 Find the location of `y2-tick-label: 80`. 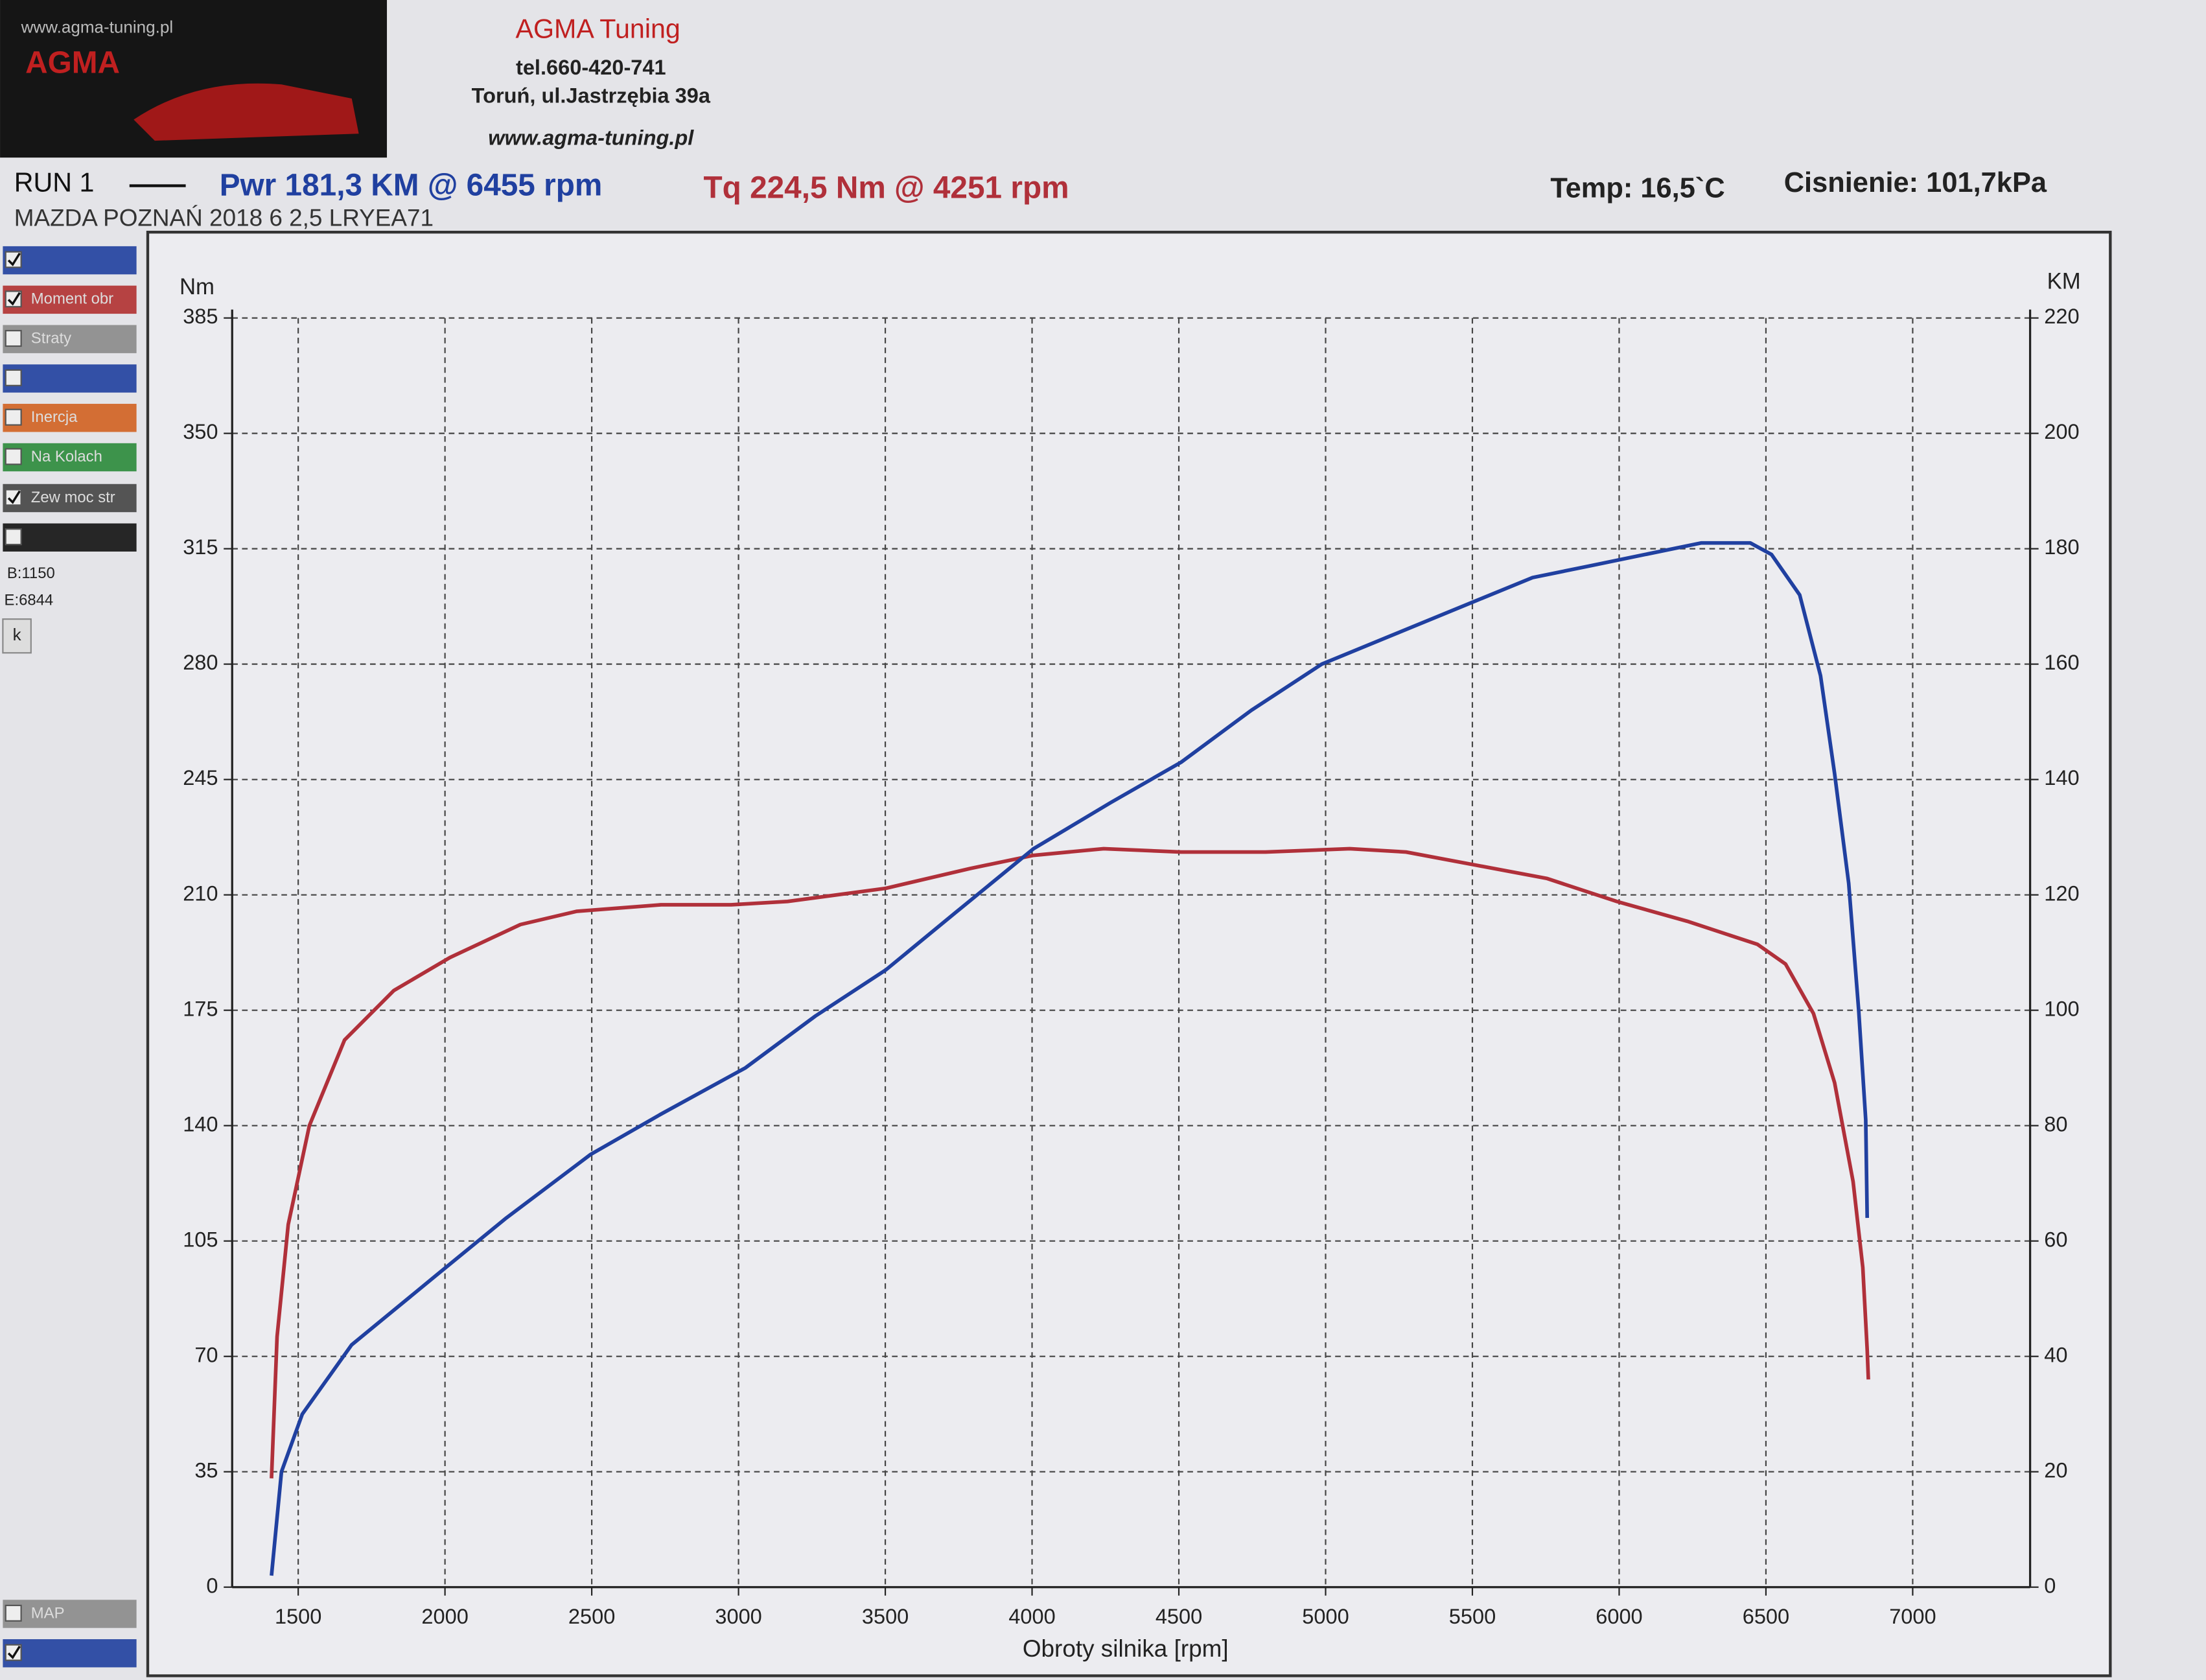

y2-tick-label: 80 is located at coordinates (2055, 1124).